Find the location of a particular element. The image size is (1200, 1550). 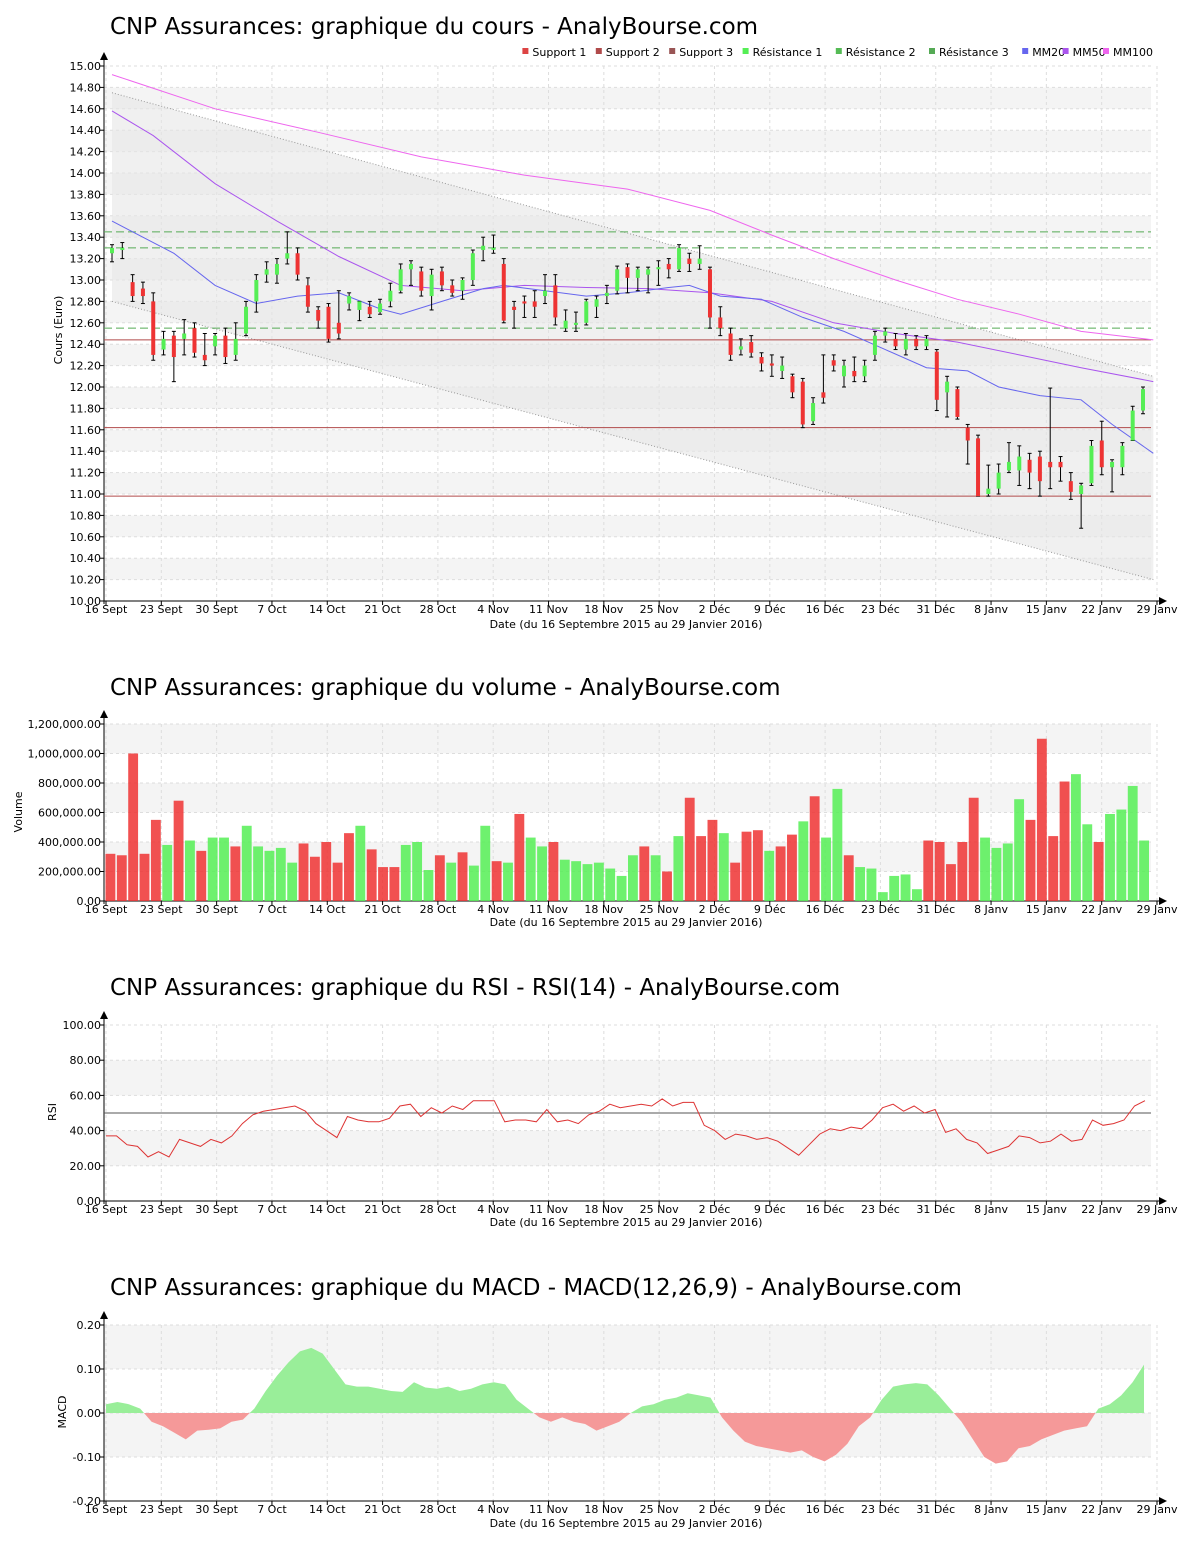

rsi-grid-band is located at coordinates (627, 1183).